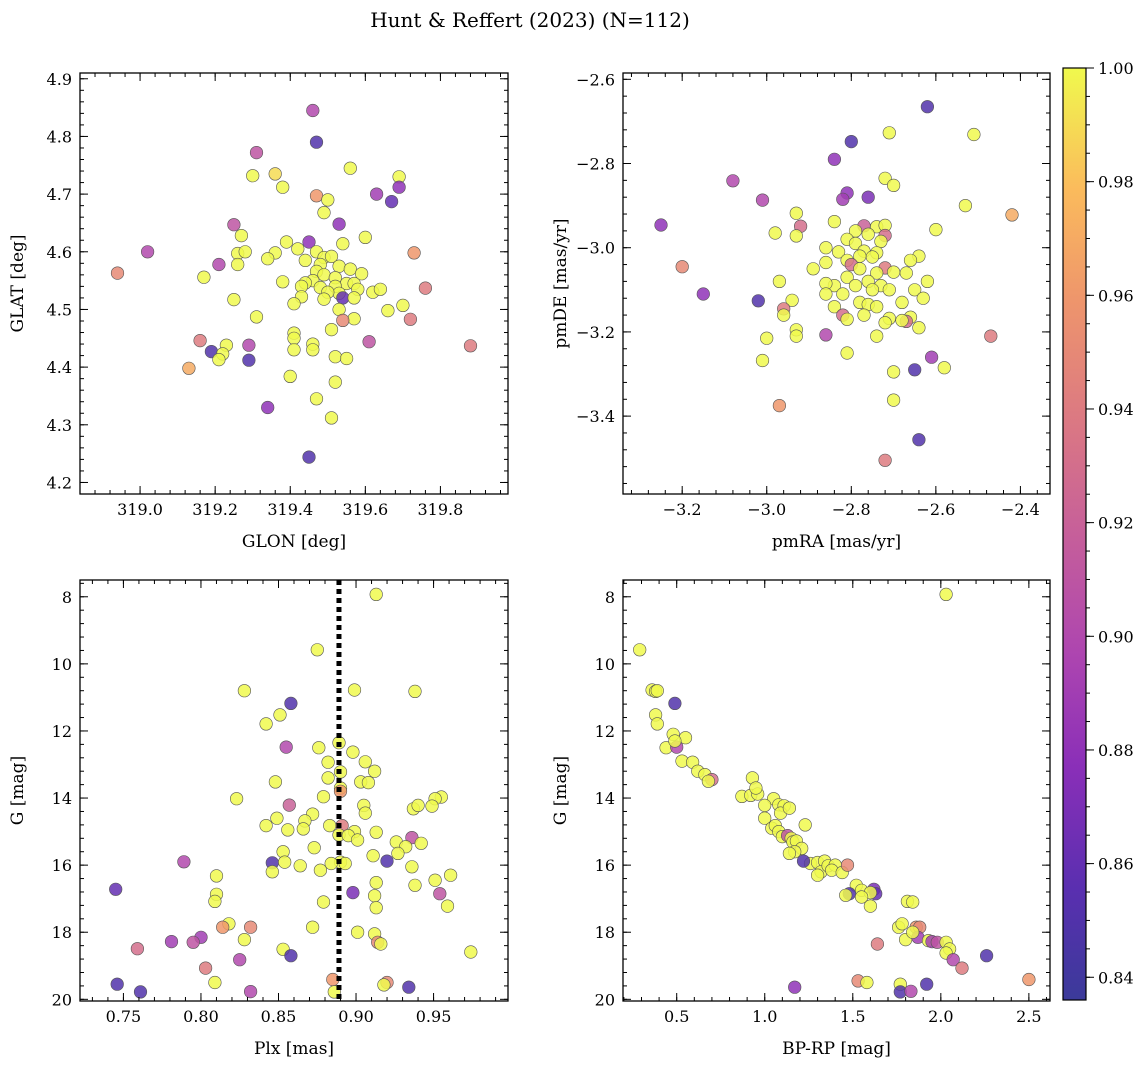 The image size is (1148, 1068). Describe the element at coordinates (18, 790) in the screenshot. I see `y-axis-label: G [mag]` at that location.